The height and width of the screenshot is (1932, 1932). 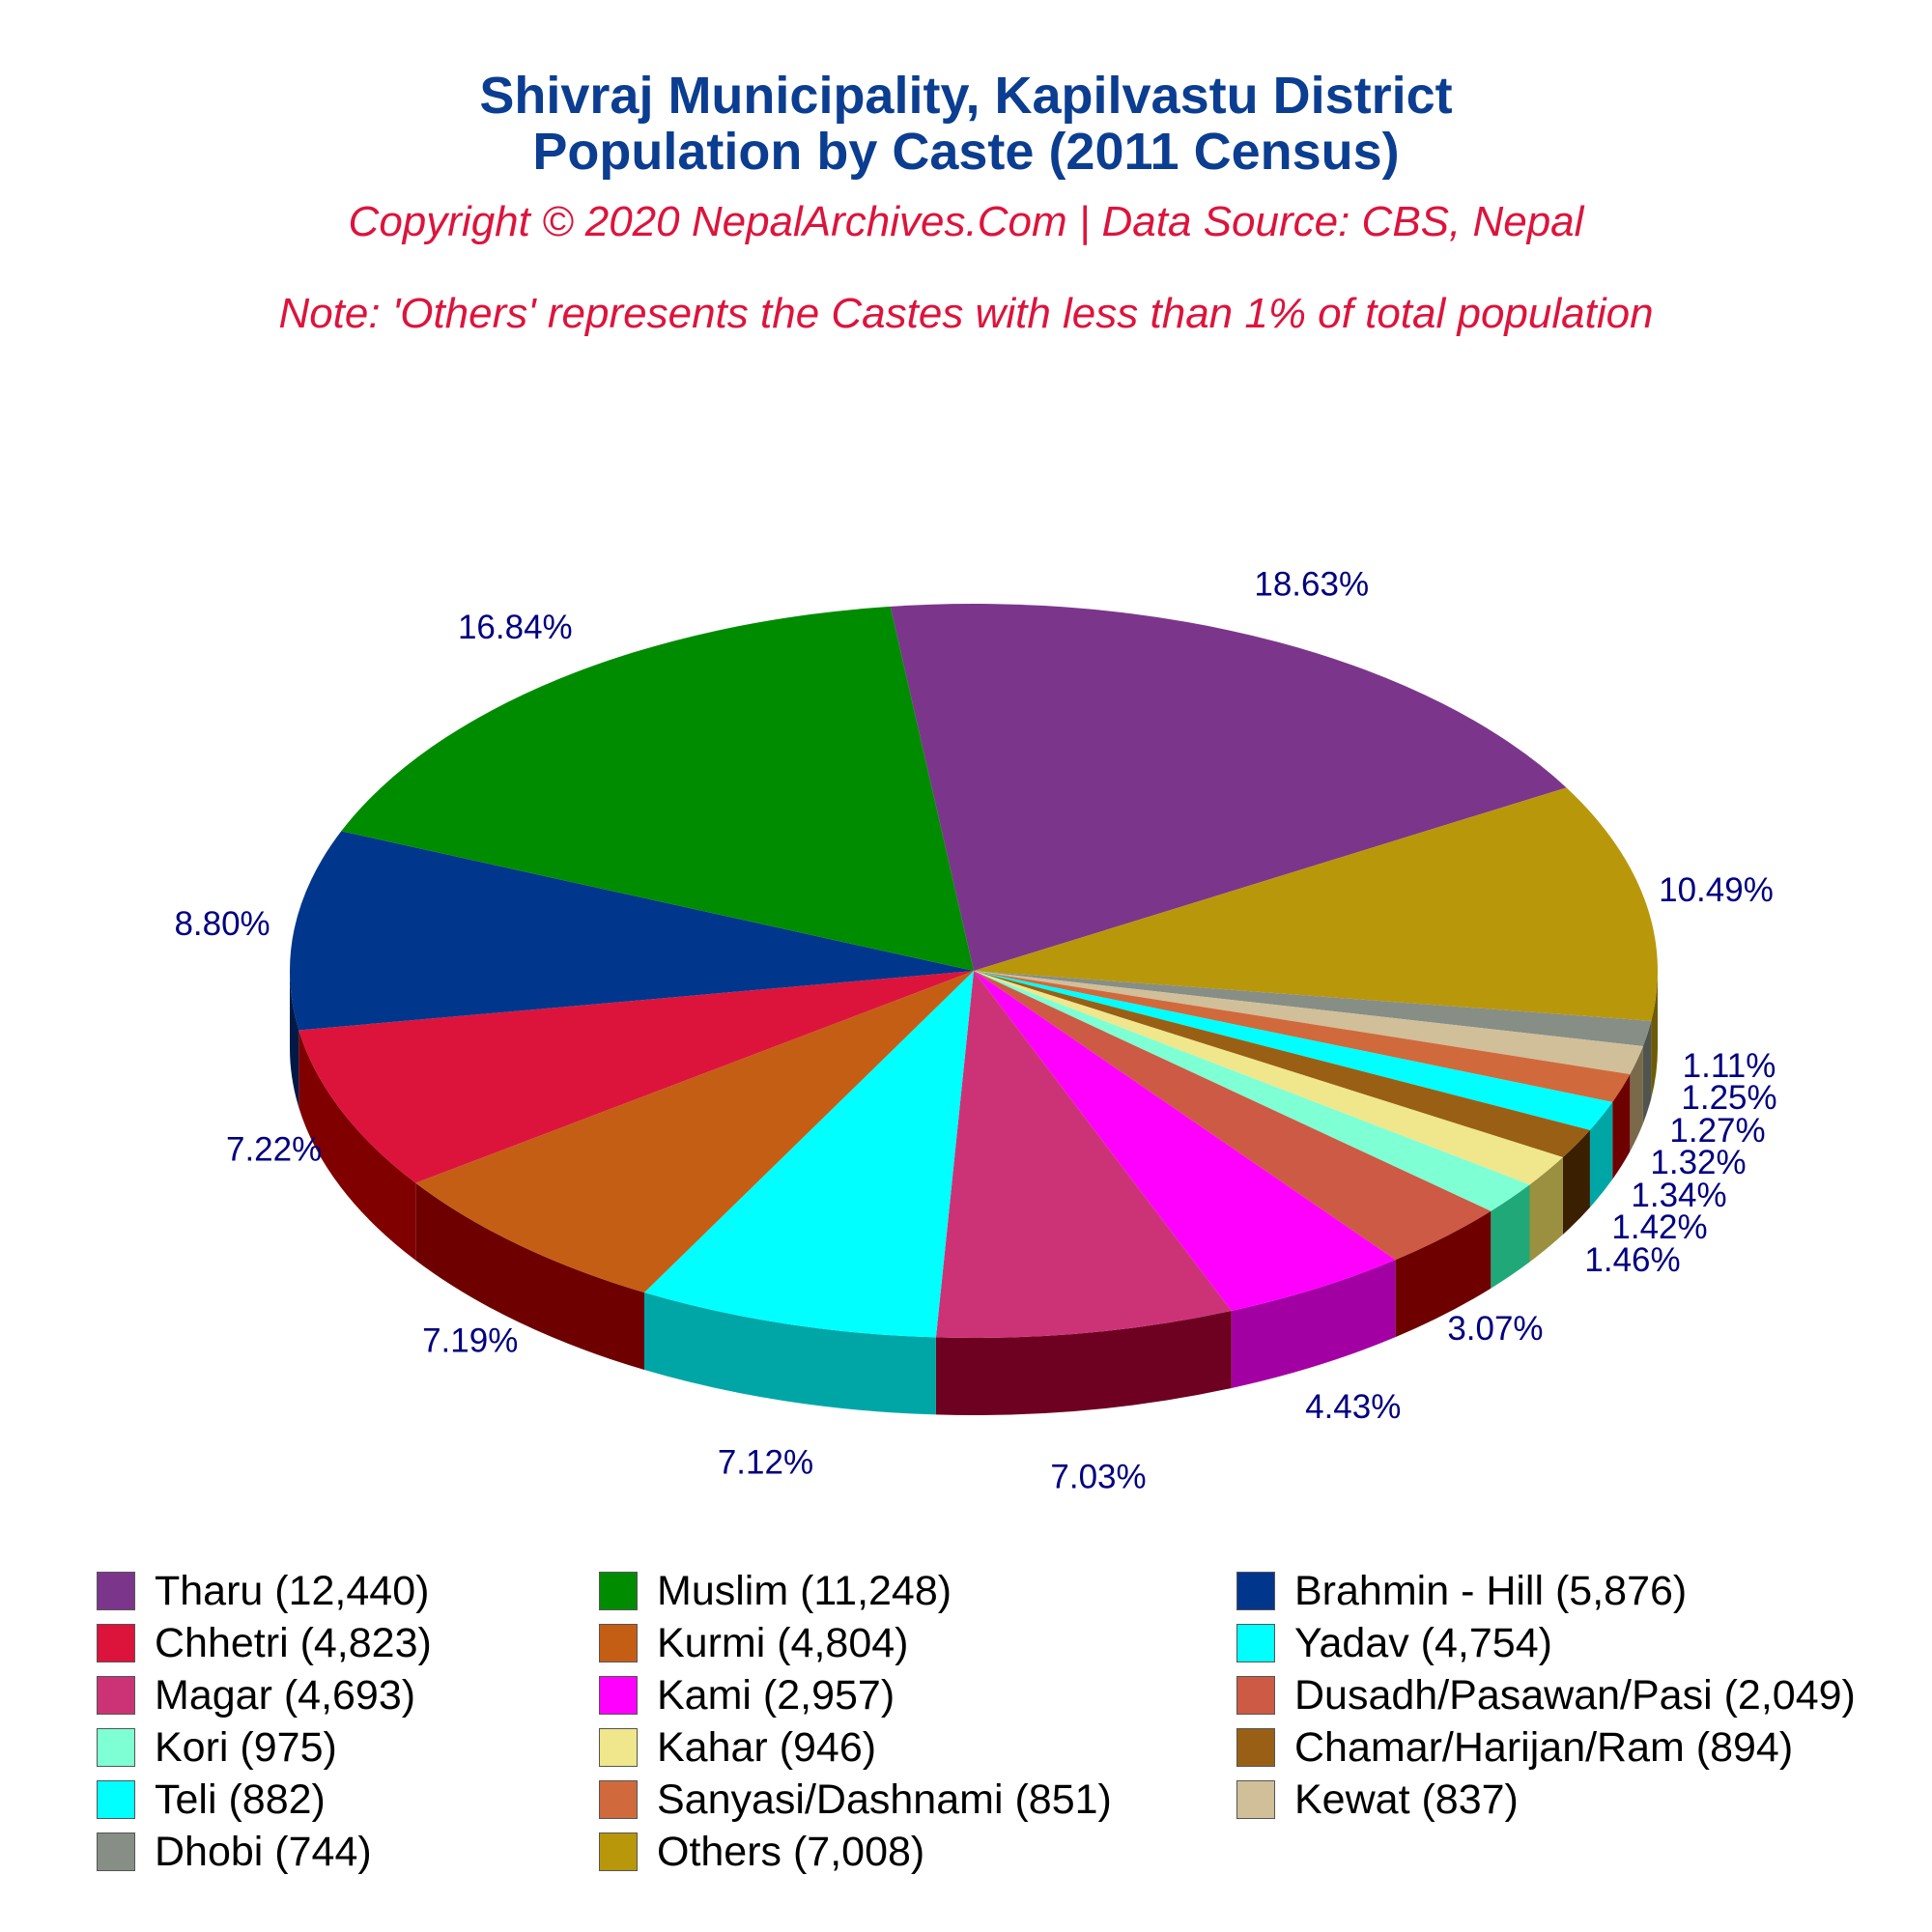 I want to click on slice-pct-label: 10.49%, so click(x=1716, y=890).